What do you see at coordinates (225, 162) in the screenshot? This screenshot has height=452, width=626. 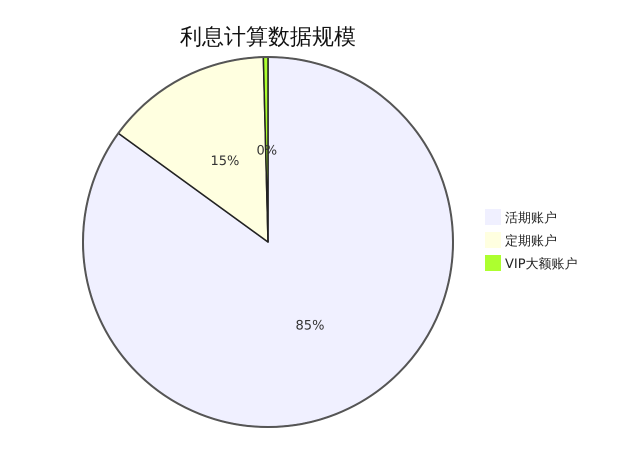 I see `data-label: 15%` at bounding box center [225, 162].